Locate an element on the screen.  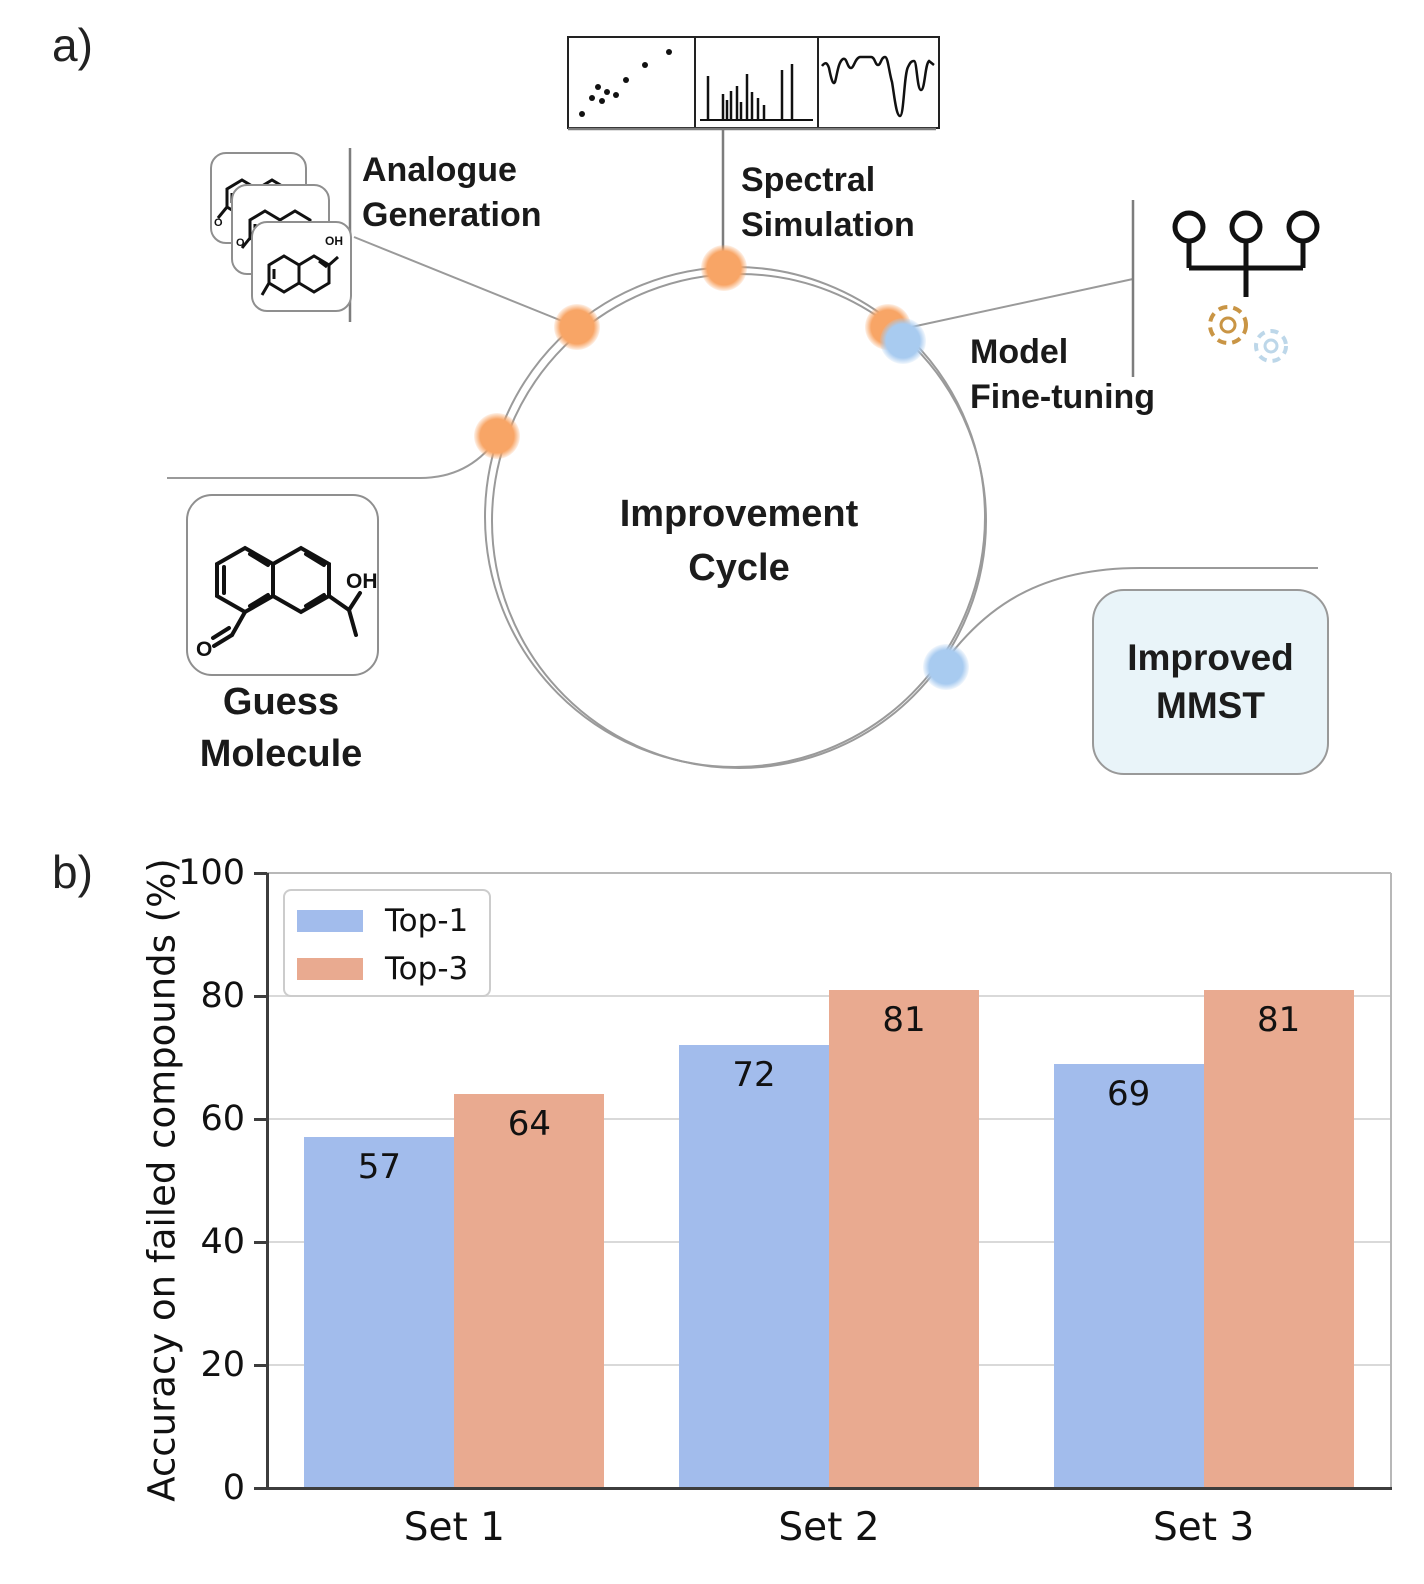
left-spine is located at coordinates (267, 1180).